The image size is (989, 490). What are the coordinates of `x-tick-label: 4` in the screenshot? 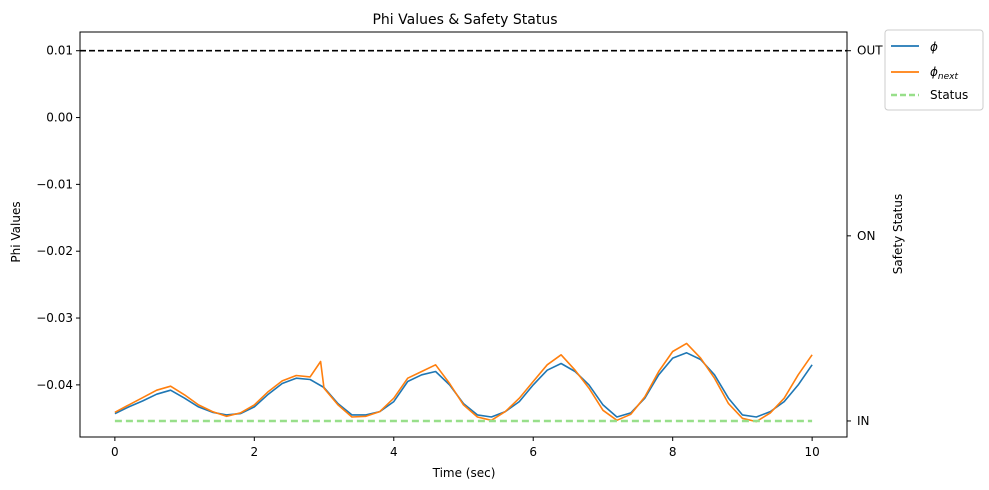 It's located at (394, 452).